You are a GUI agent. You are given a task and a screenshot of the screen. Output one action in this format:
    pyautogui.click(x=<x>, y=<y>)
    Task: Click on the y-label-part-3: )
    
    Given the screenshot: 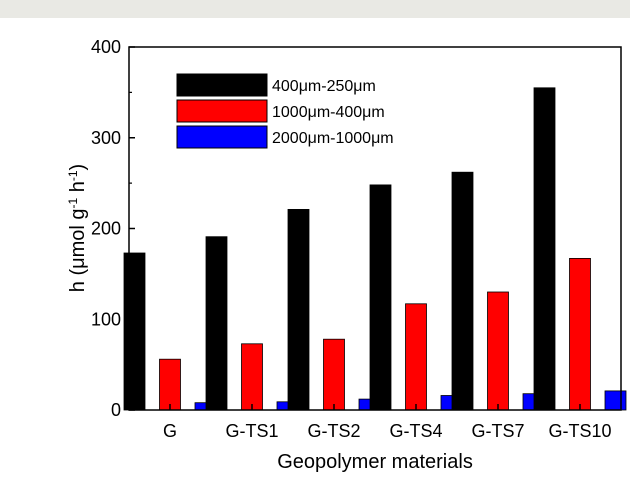 What is the action you would take?
    pyautogui.click(x=78, y=167)
    